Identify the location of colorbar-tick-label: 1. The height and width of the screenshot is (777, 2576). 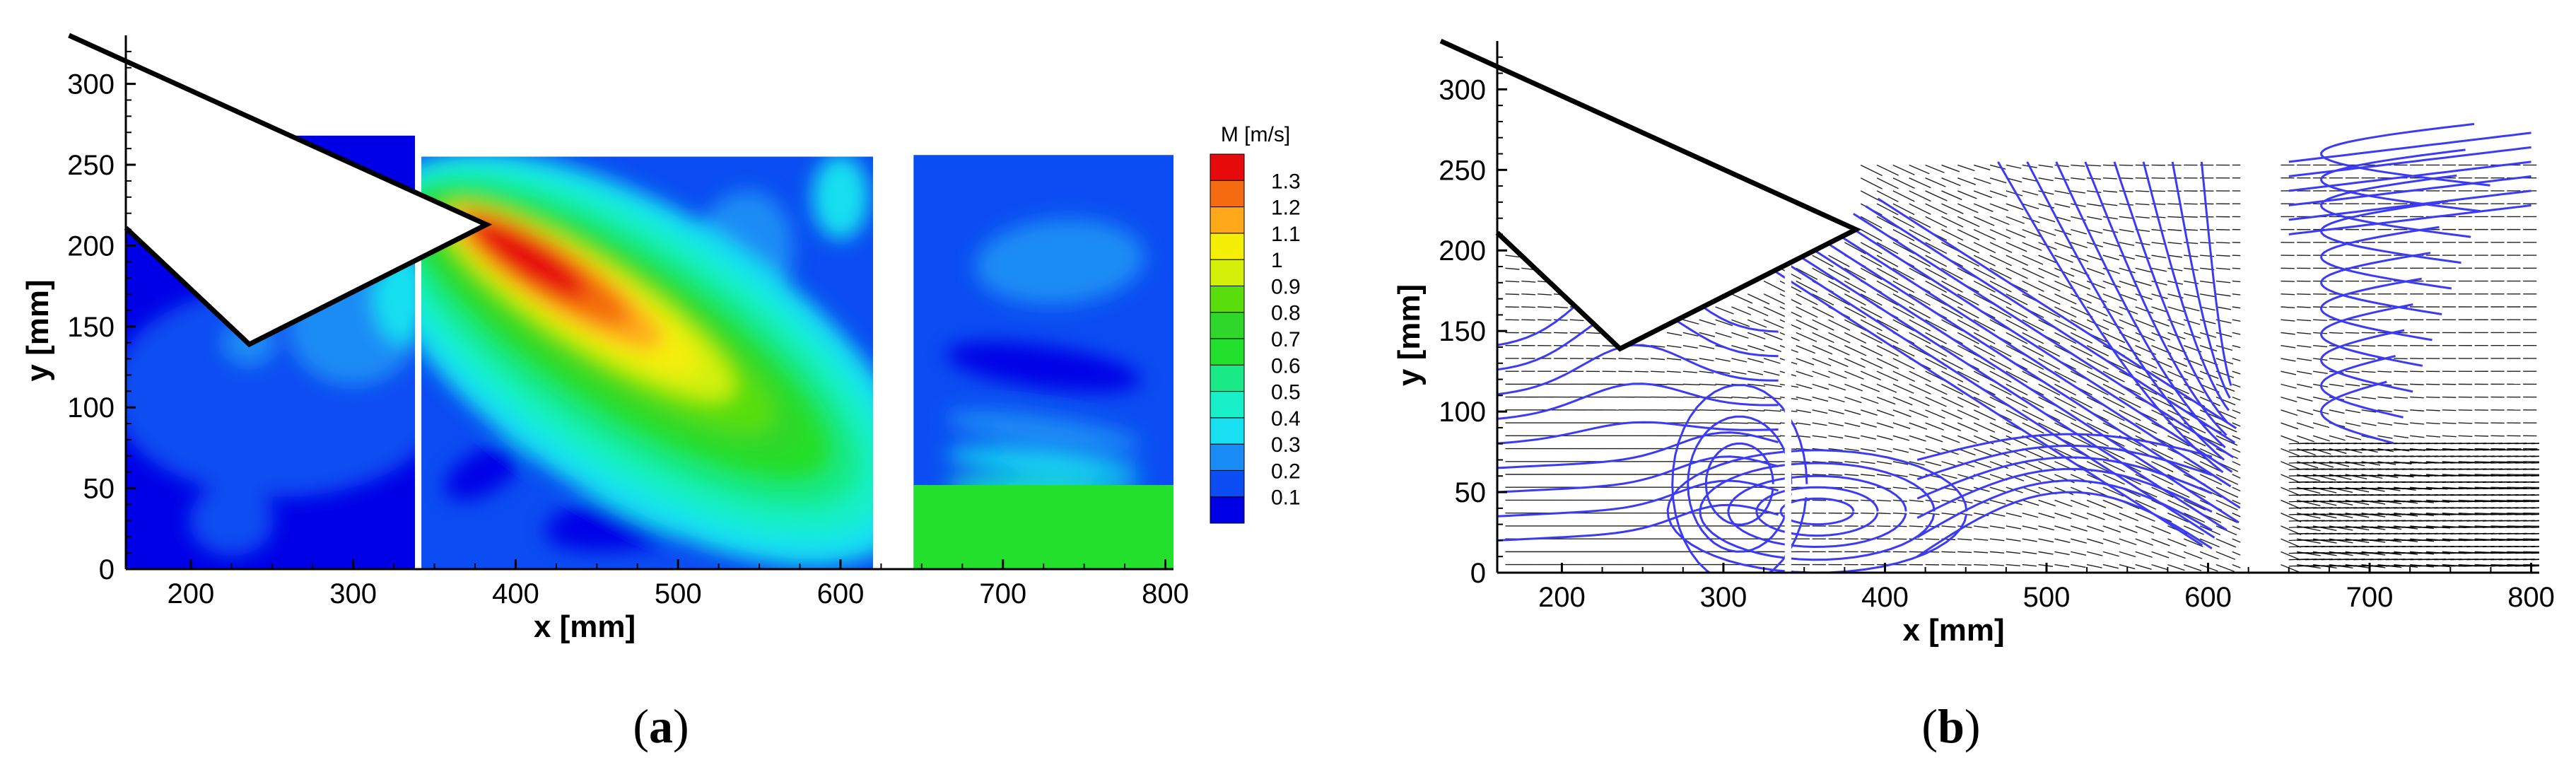
(1277, 260).